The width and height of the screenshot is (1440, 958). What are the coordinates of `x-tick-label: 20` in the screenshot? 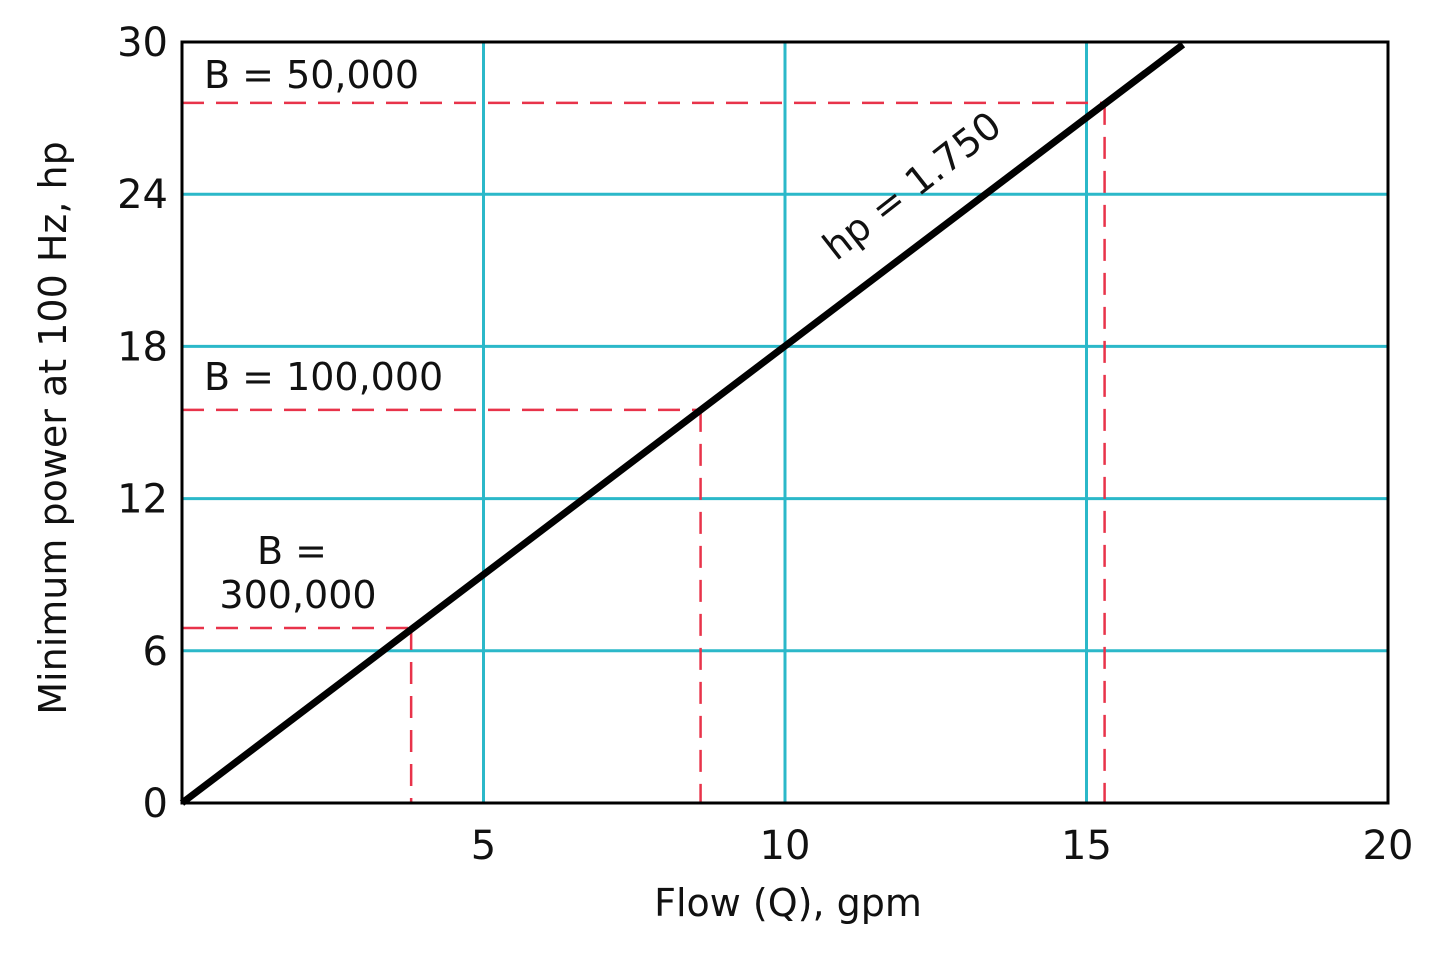 It's located at (1388, 846).